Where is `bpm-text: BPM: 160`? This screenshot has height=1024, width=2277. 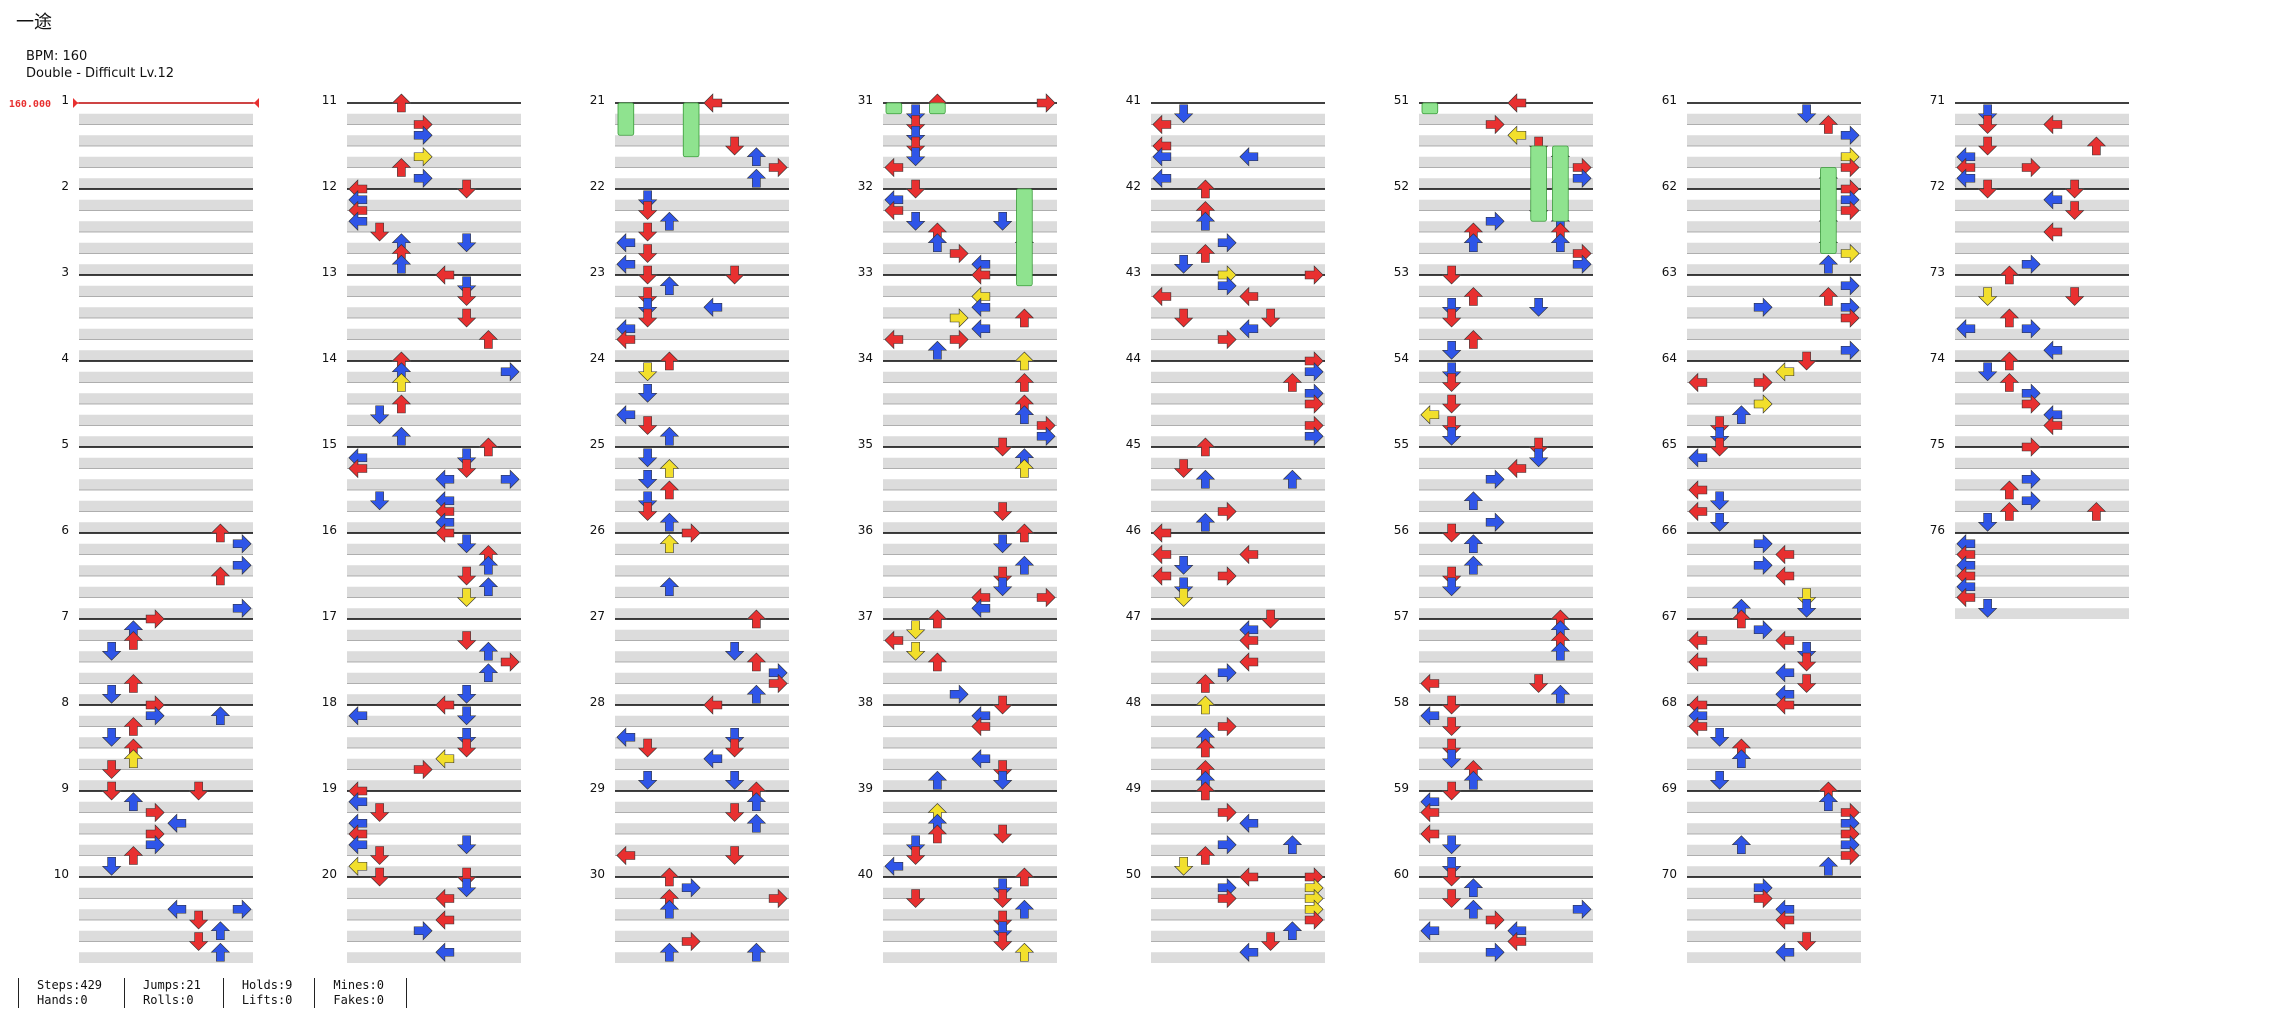 bpm-text: BPM: 160 is located at coordinates (57, 56).